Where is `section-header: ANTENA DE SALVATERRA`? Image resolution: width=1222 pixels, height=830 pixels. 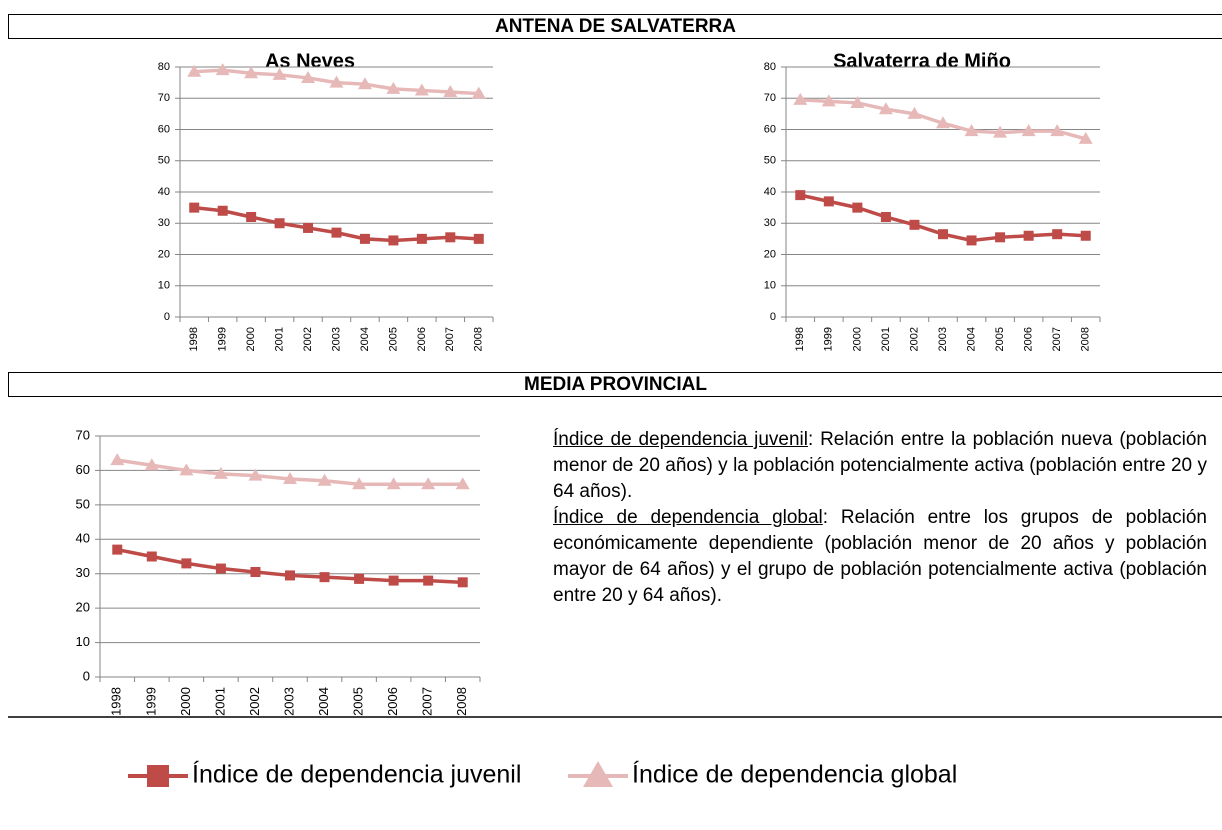
section-header: ANTENA DE SALVATERRA is located at coordinates (615, 26).